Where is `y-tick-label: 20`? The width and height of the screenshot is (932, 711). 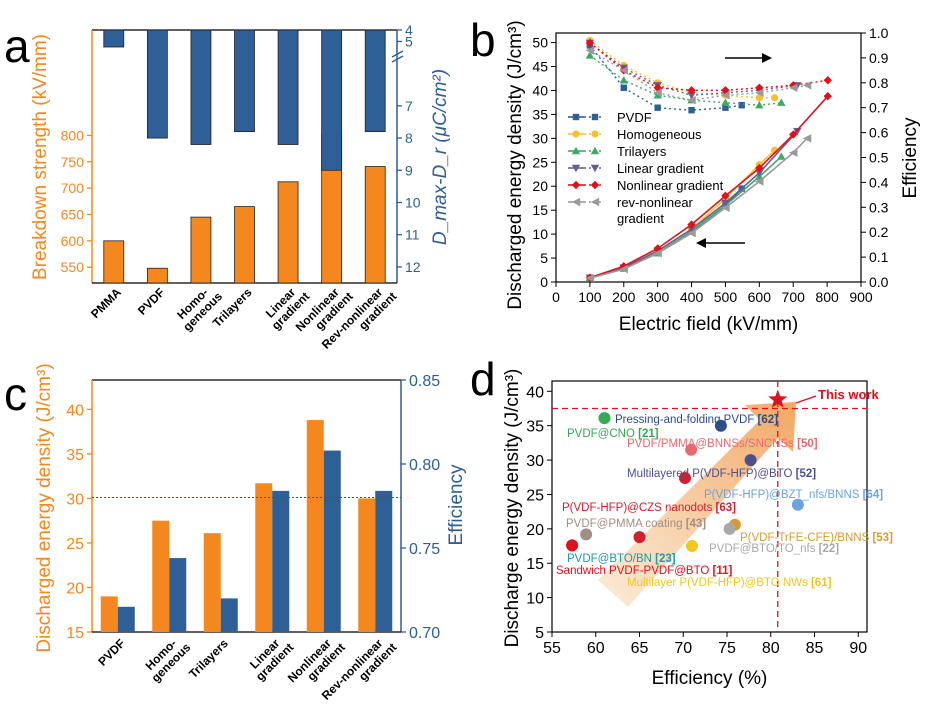 y-tick-label: 20 is located at coordinates (535, 530).